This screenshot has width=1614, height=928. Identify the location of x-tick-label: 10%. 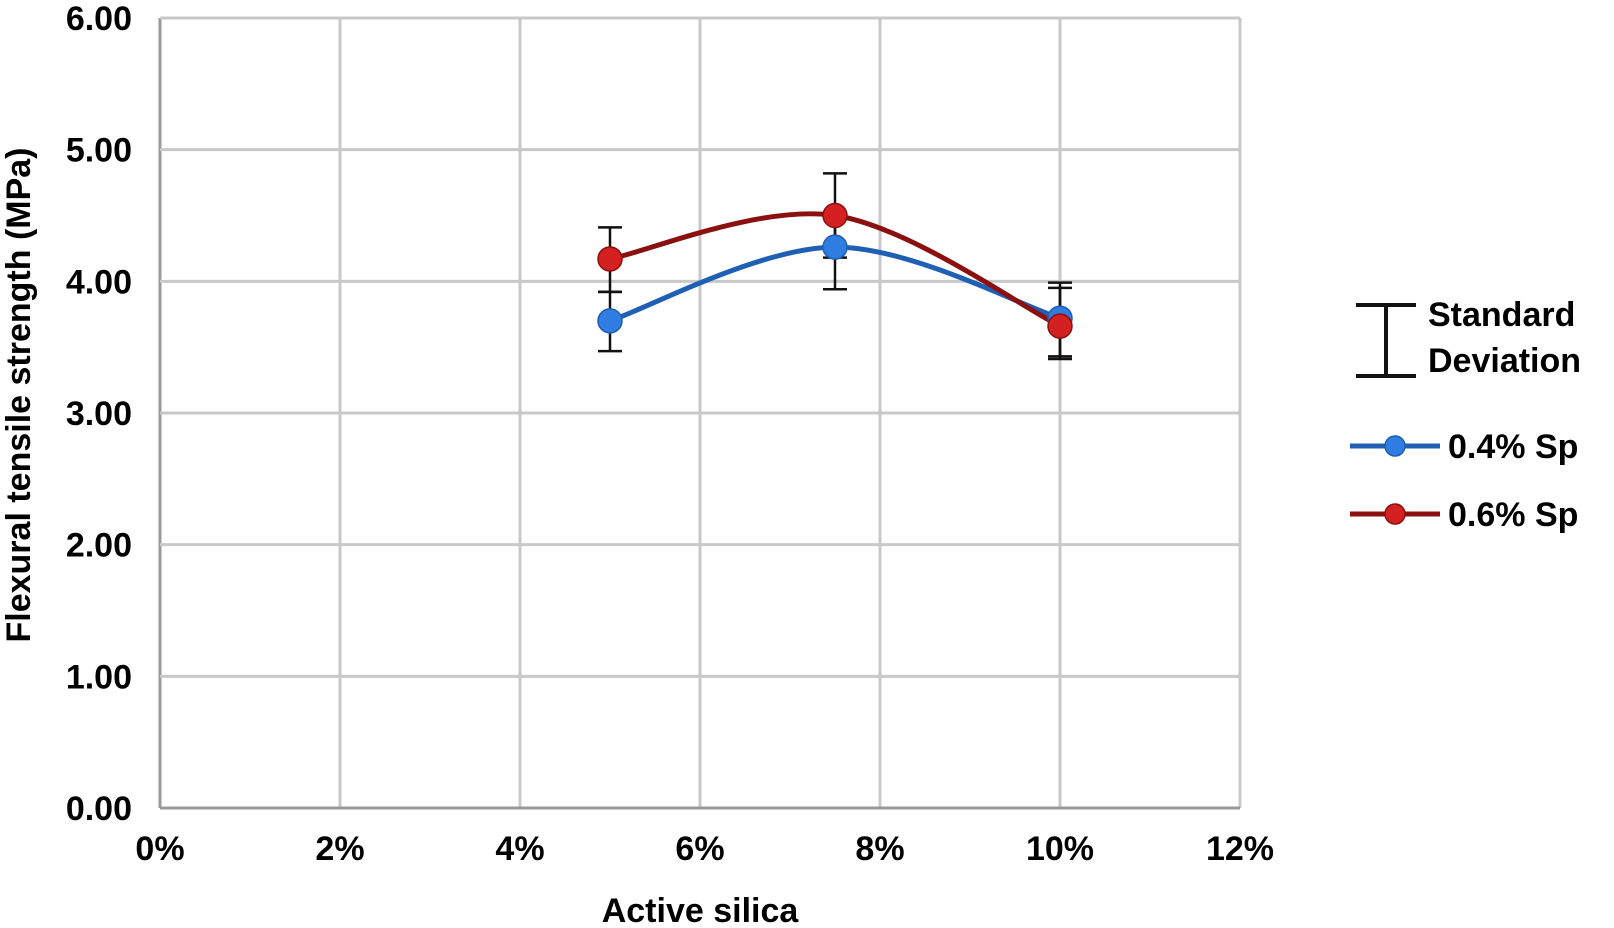
(1060, 849).